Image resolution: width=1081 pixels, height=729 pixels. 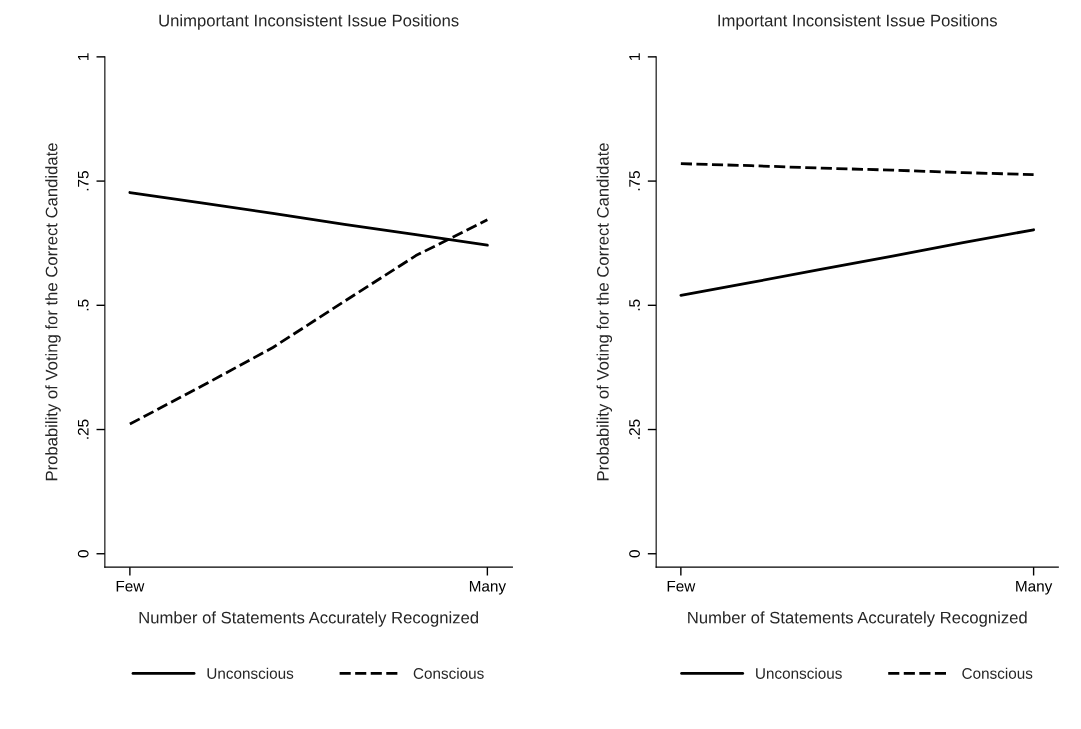 I want to click on chart-title: Important Inconsistent Issue Positions, so click(x=857, y=22).